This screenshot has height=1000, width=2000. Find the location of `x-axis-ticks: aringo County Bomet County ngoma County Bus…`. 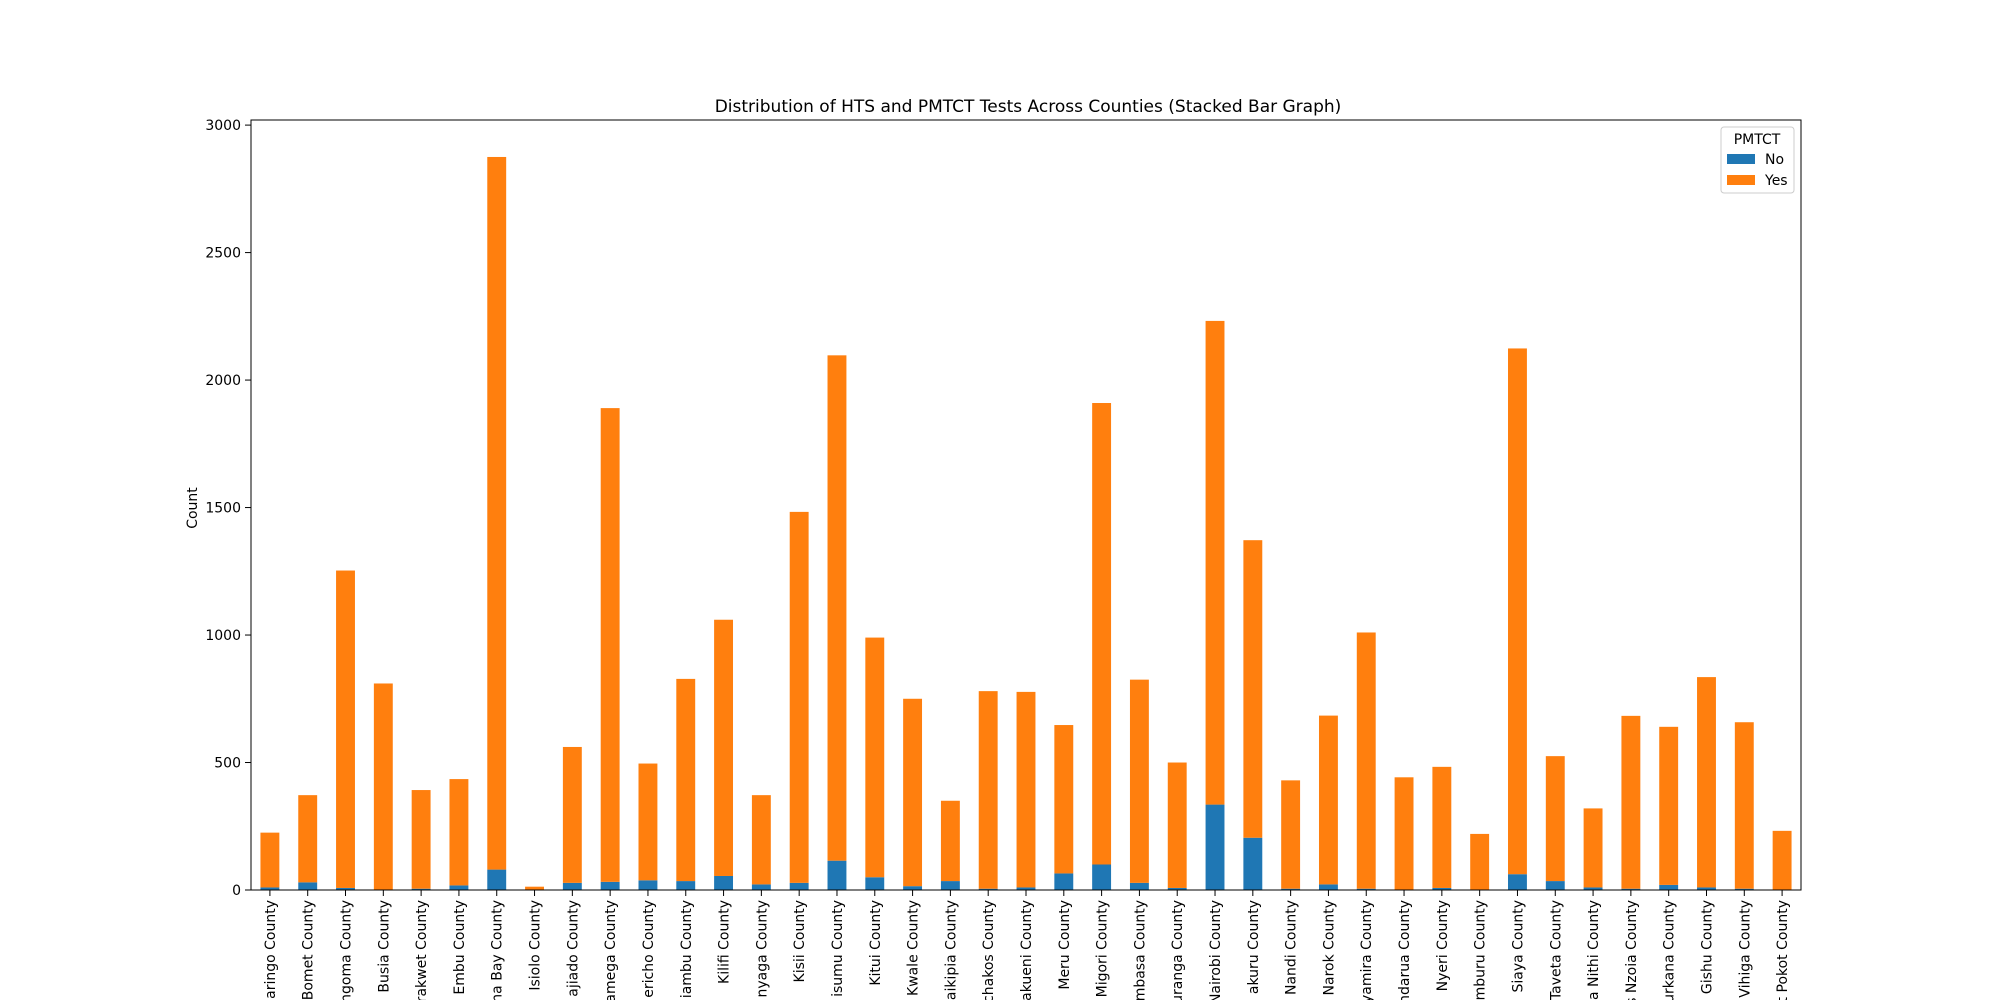

x-axis-ticks: aringo County Bomet County ngoma County Bus… is located at coordinates (1027, 945).